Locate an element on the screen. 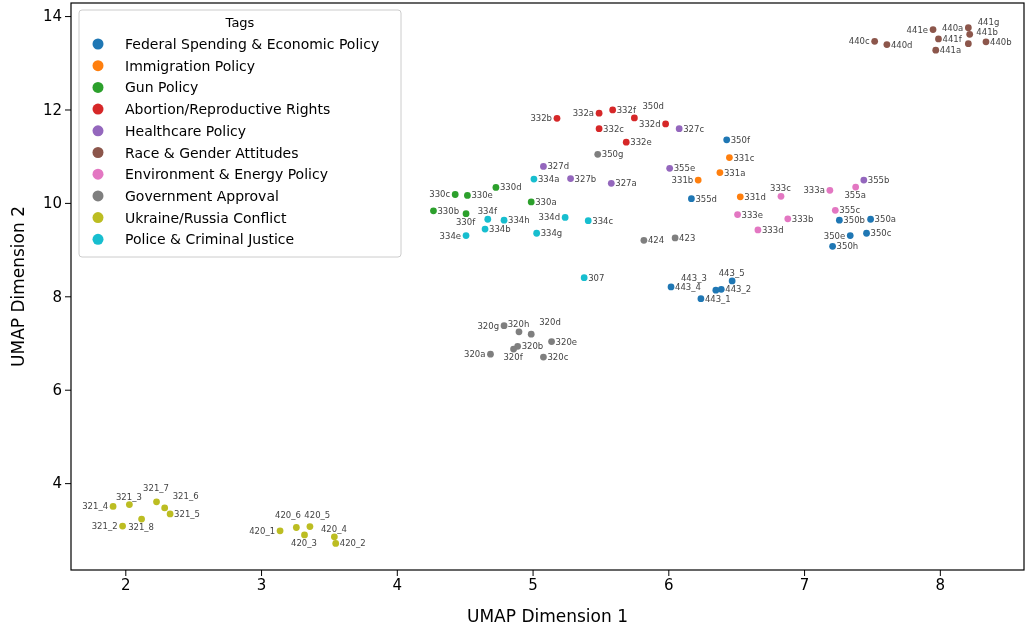  annotation: 420_5 is located at coordinates (317, 515).